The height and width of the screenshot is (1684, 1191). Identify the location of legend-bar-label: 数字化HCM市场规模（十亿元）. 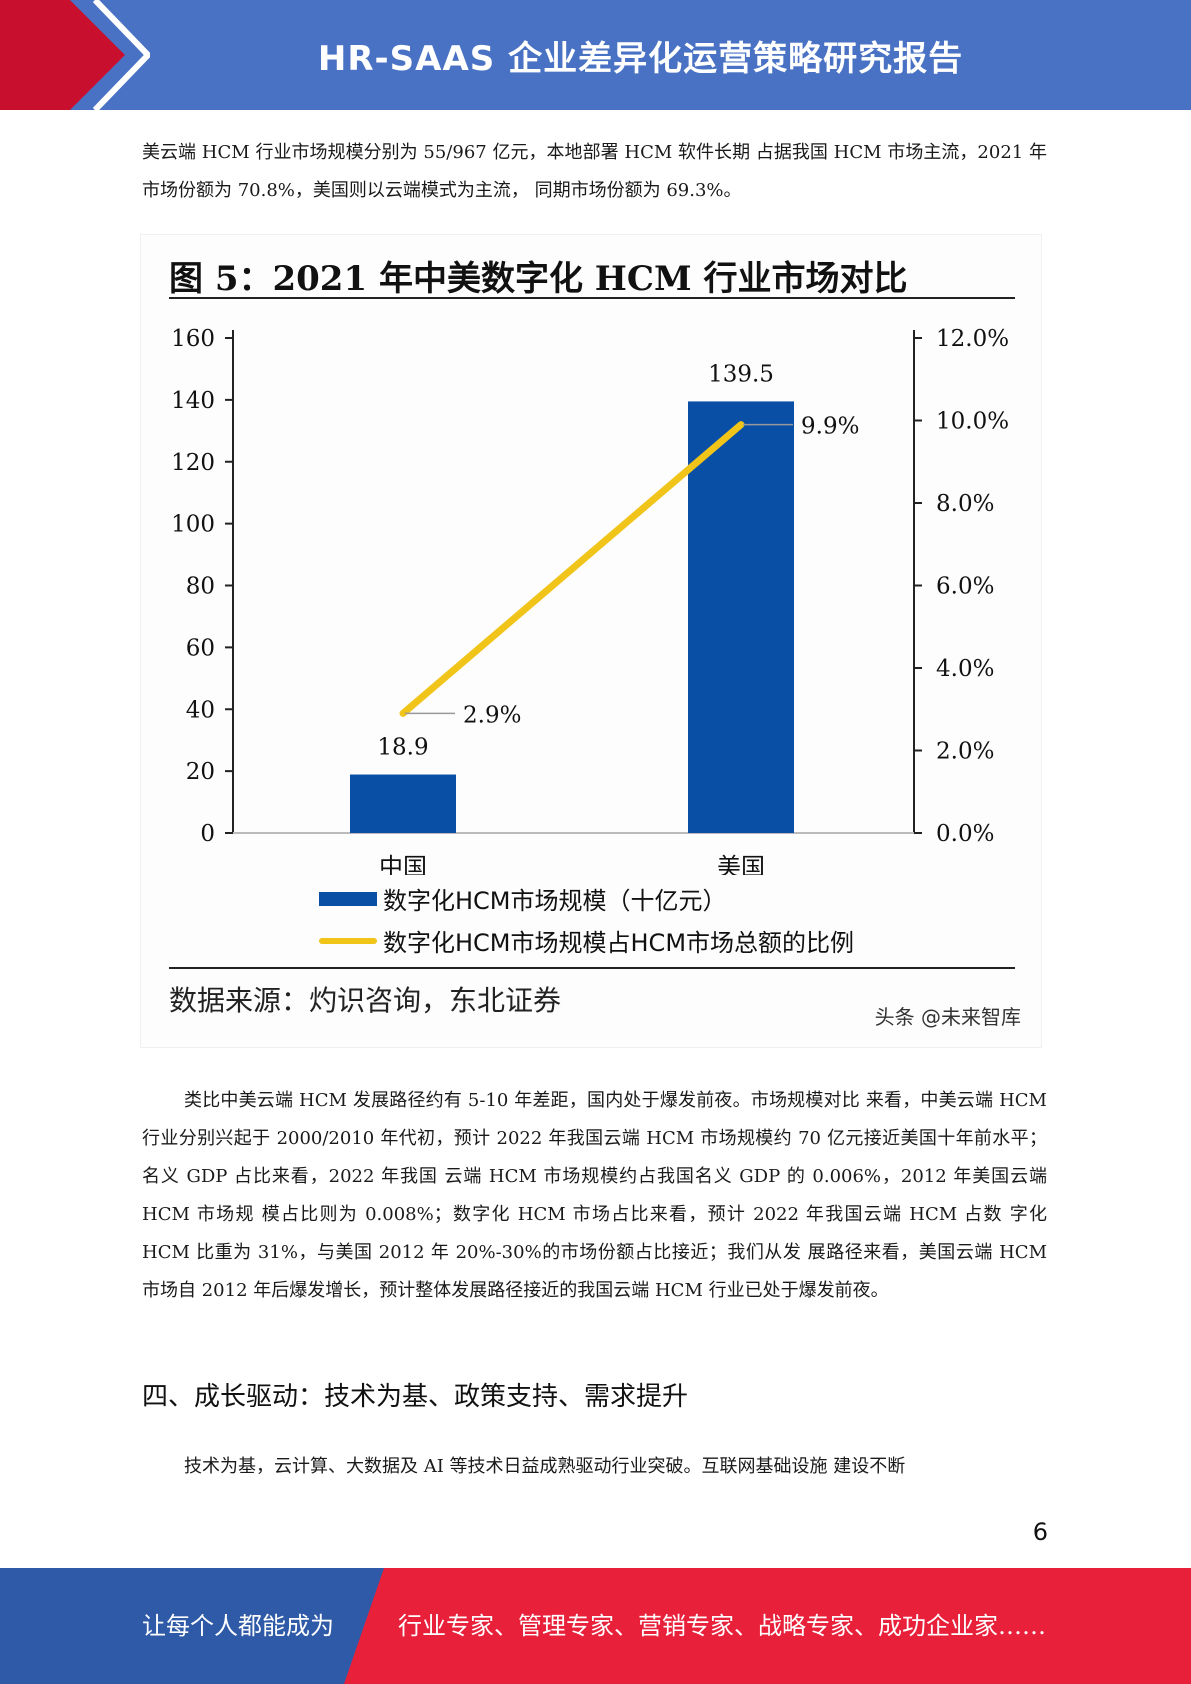
(555, 901).